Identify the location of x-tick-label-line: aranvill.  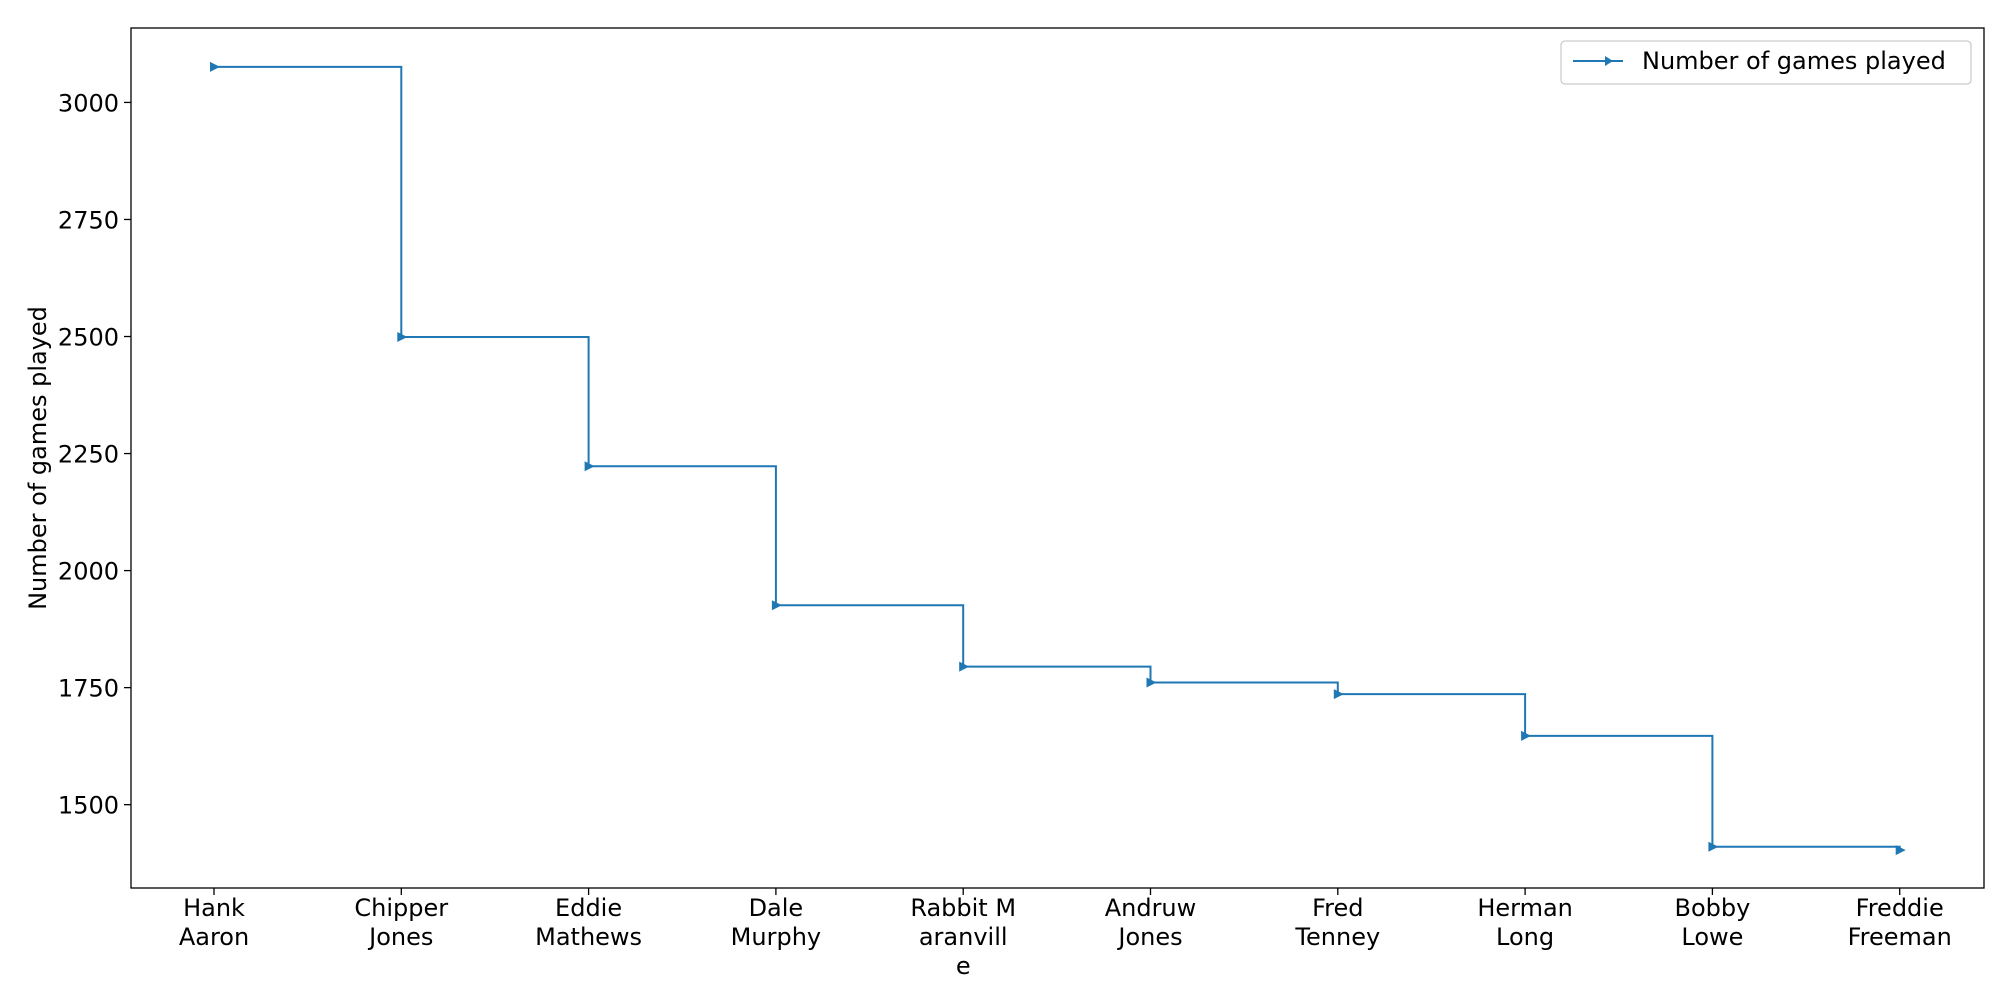
(963, 937).